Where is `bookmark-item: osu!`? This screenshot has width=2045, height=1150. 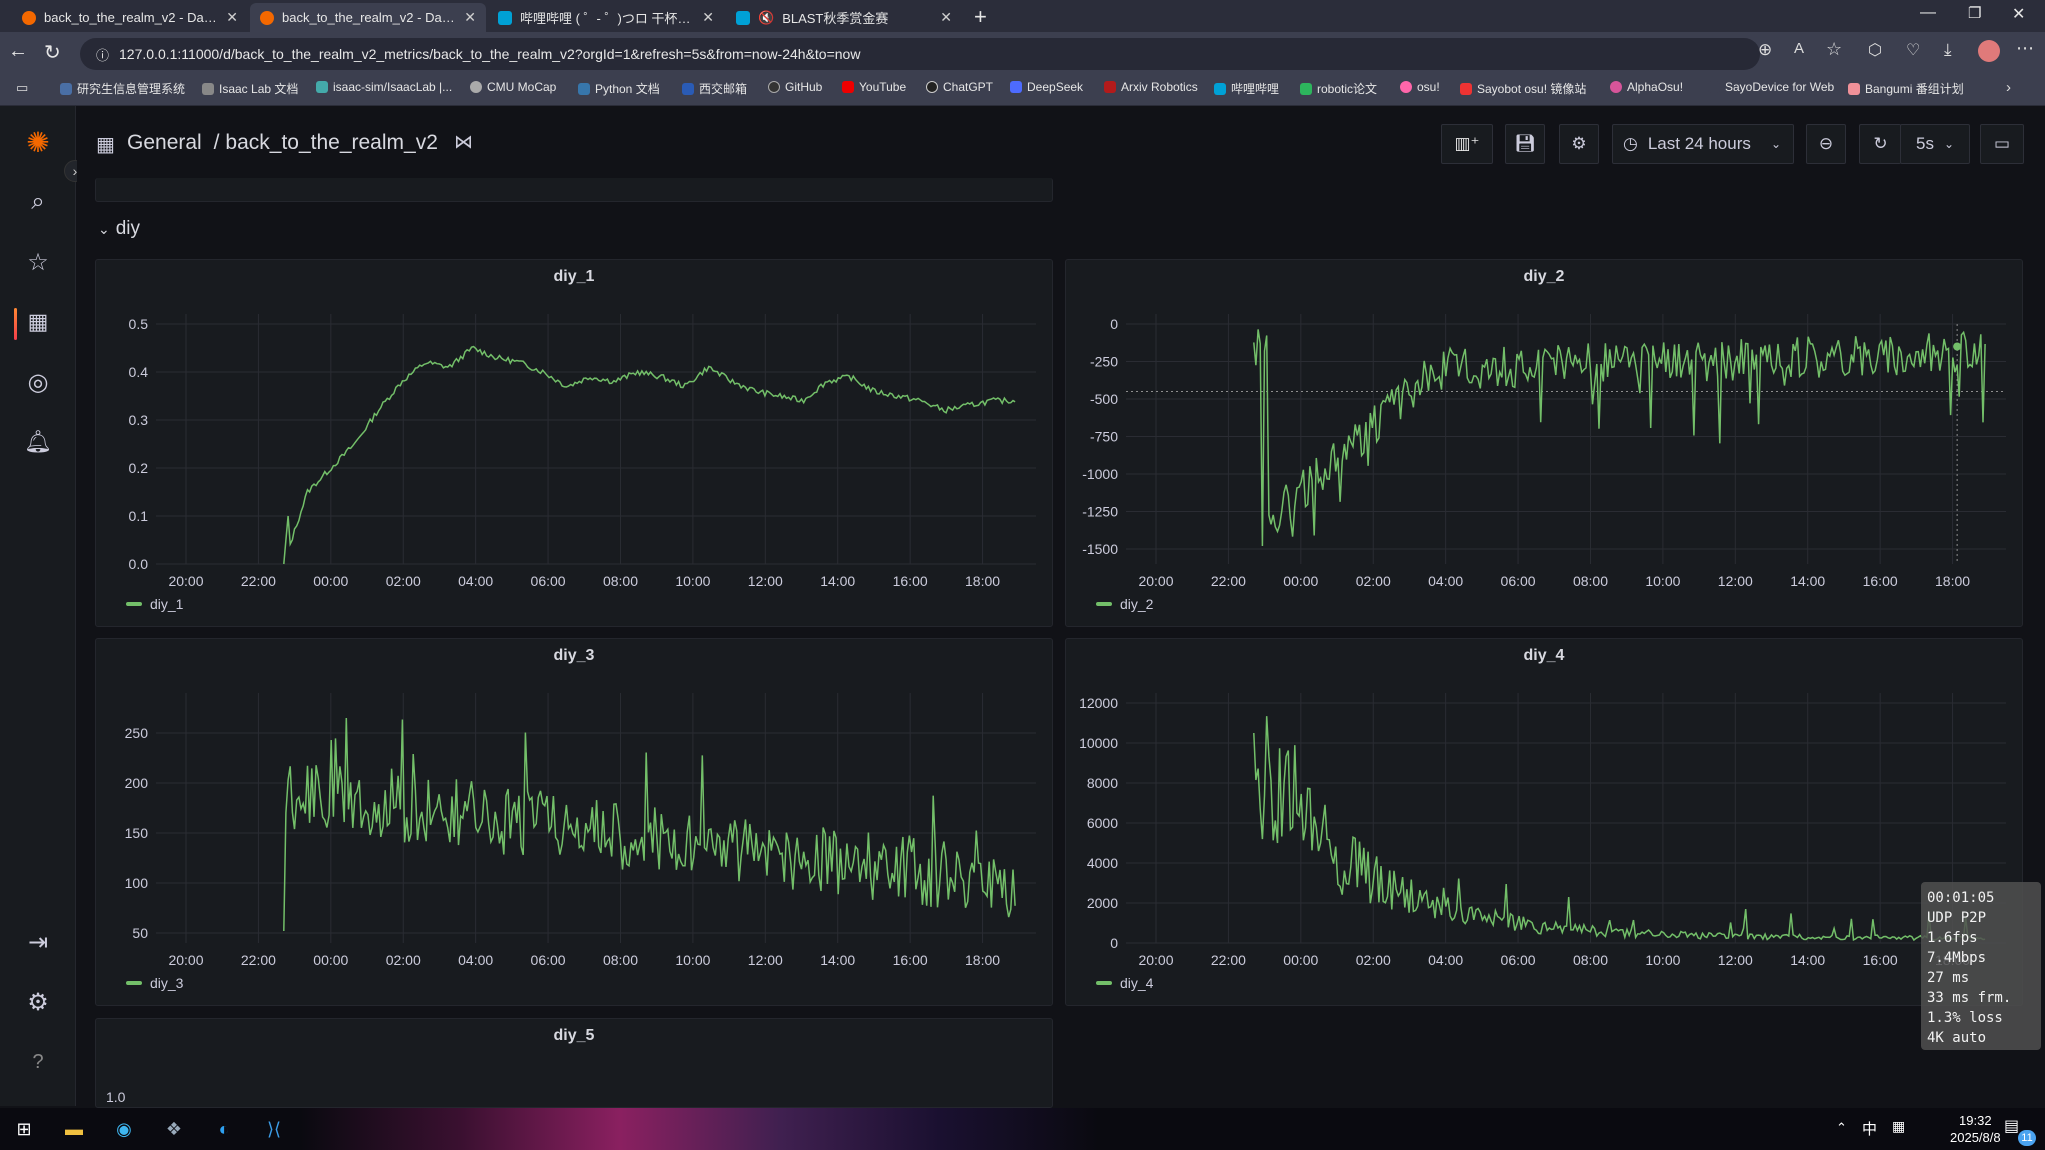
bookmark-item: osu! is located at coordinates (1420, 87).